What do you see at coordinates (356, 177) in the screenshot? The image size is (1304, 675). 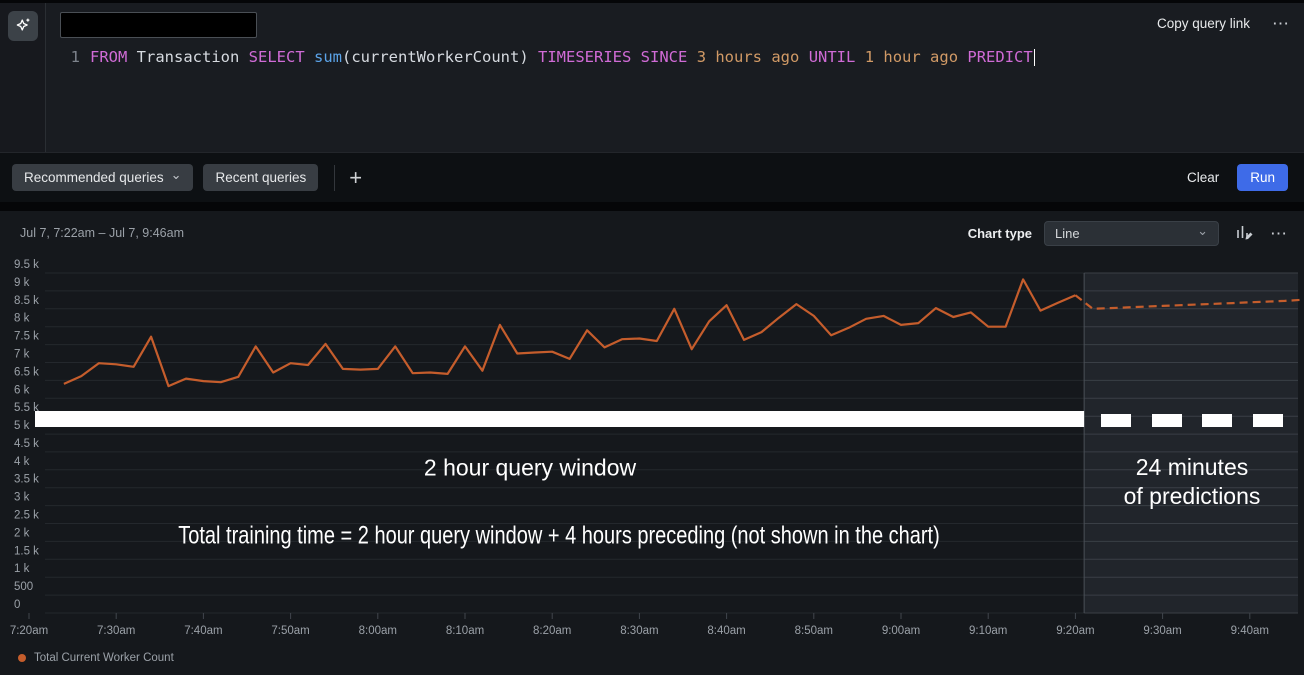 I see `add-query-button: +` at bounding box center [356, 177].